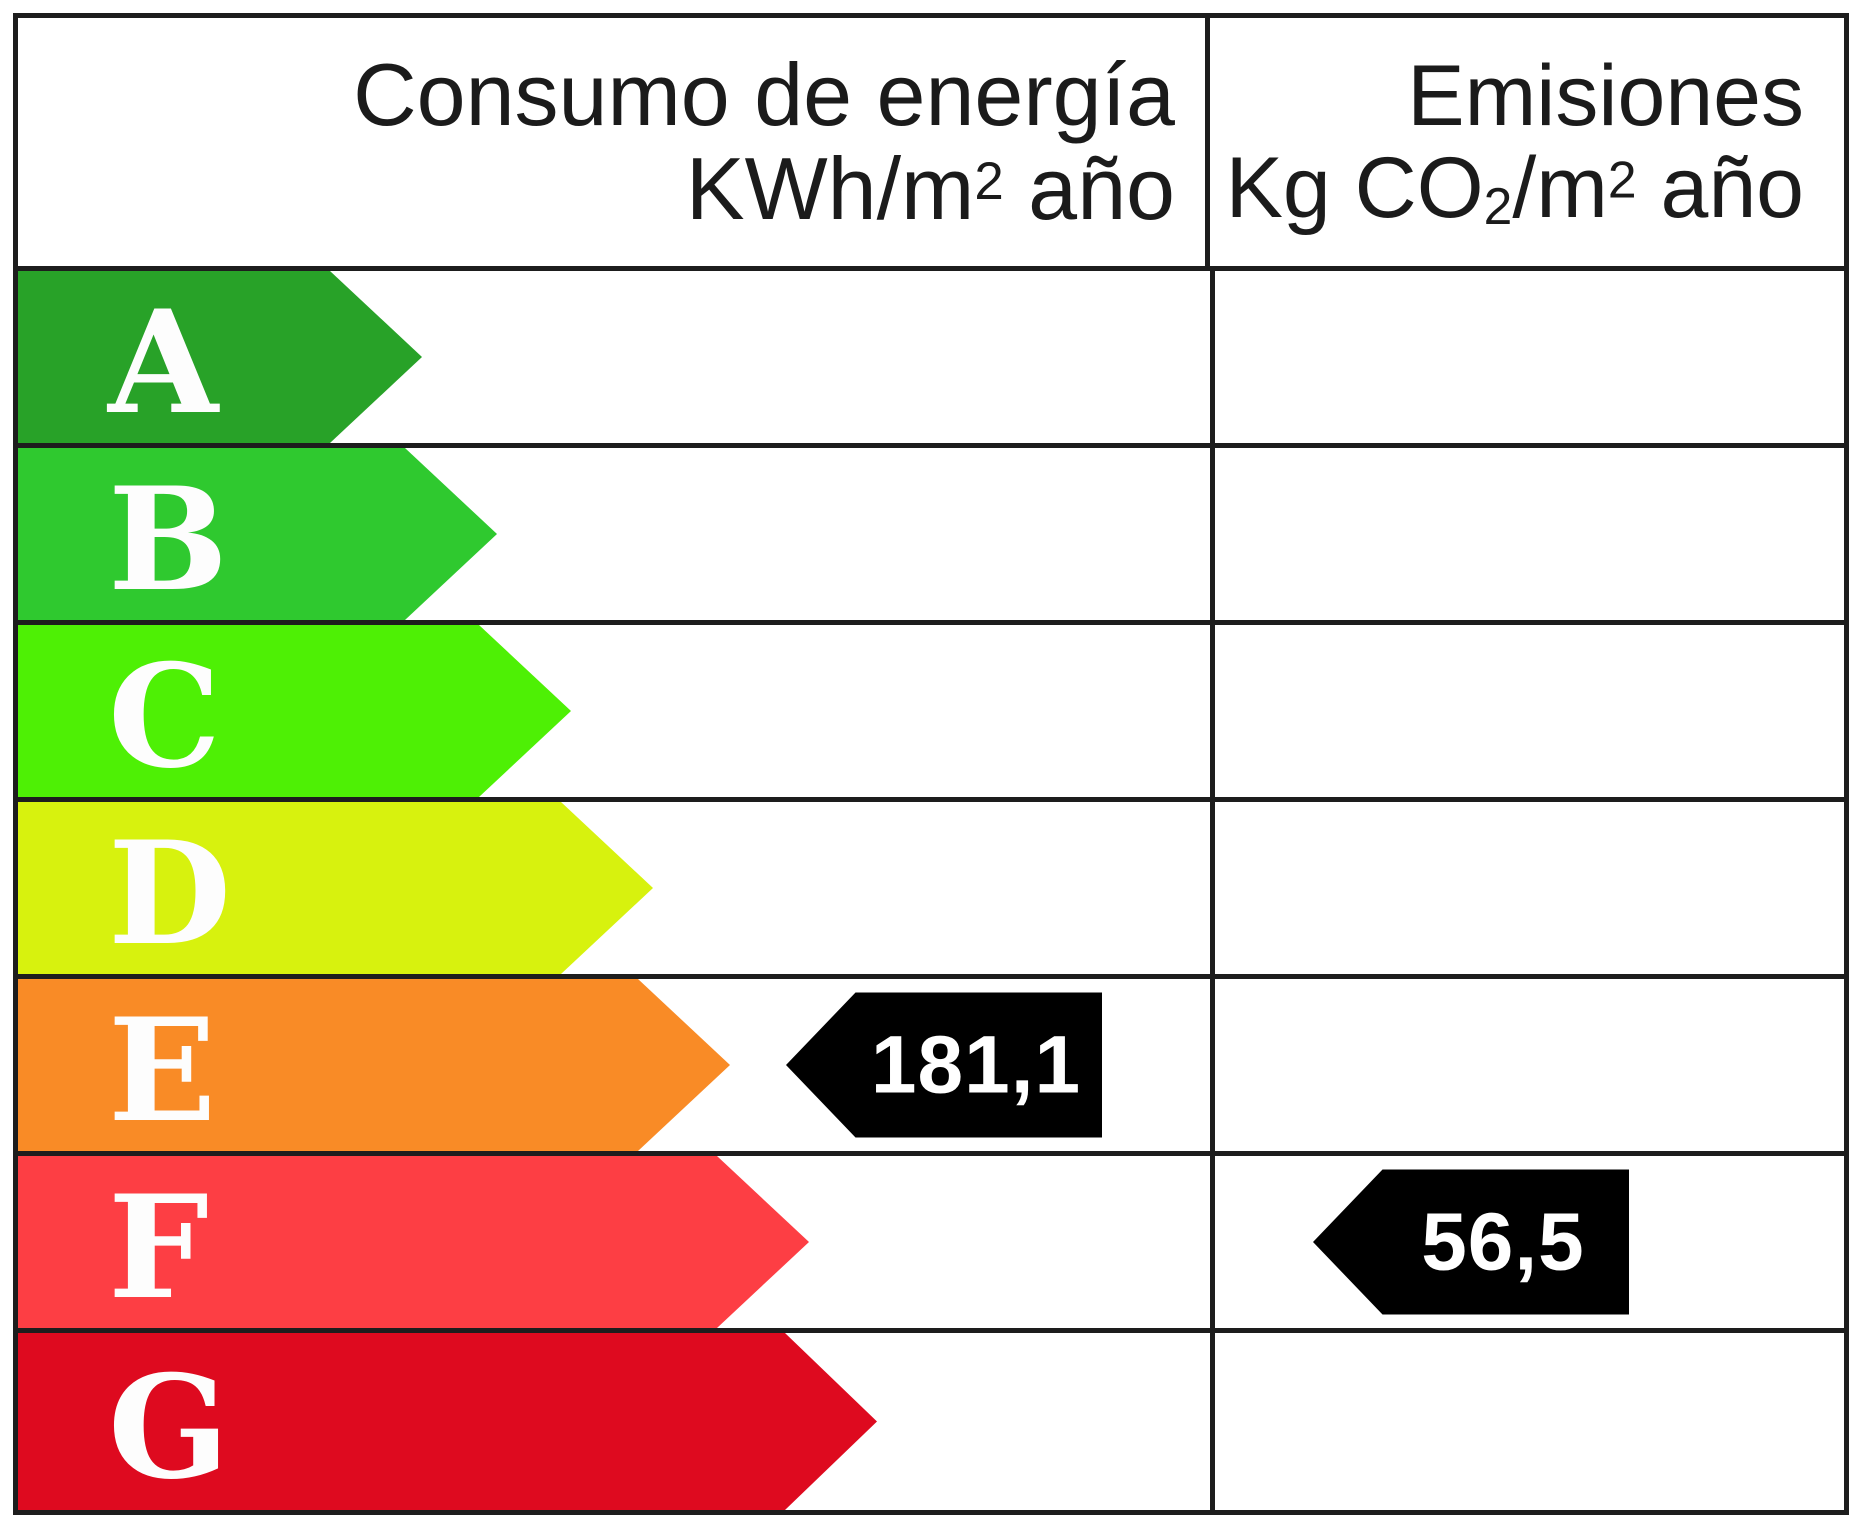 This screenshot has height=1532, width=1862. Describe the element at coordinates (374, 1065) in the screenshot. I see `rating-arrow-e: E` at that location.